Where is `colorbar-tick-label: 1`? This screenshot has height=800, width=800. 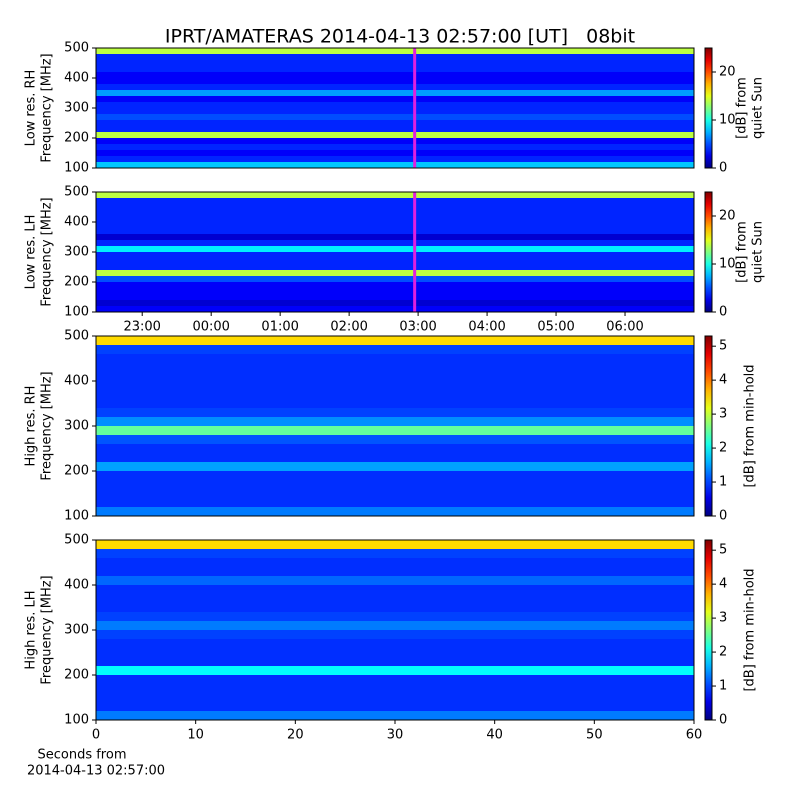 colorbar-tick-label: 1 is located at coordinates (723, 686).